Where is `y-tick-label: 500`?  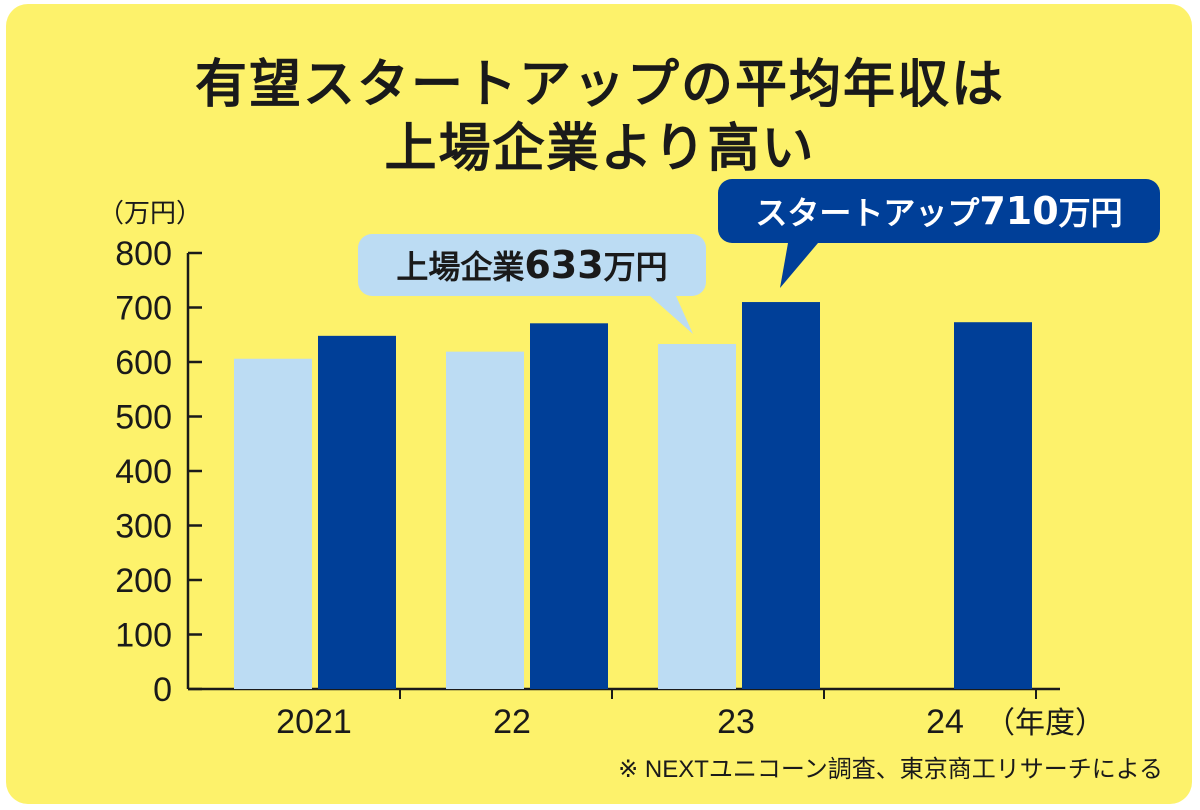
y-tick-label: 500 is located at coordinates (143, 418).